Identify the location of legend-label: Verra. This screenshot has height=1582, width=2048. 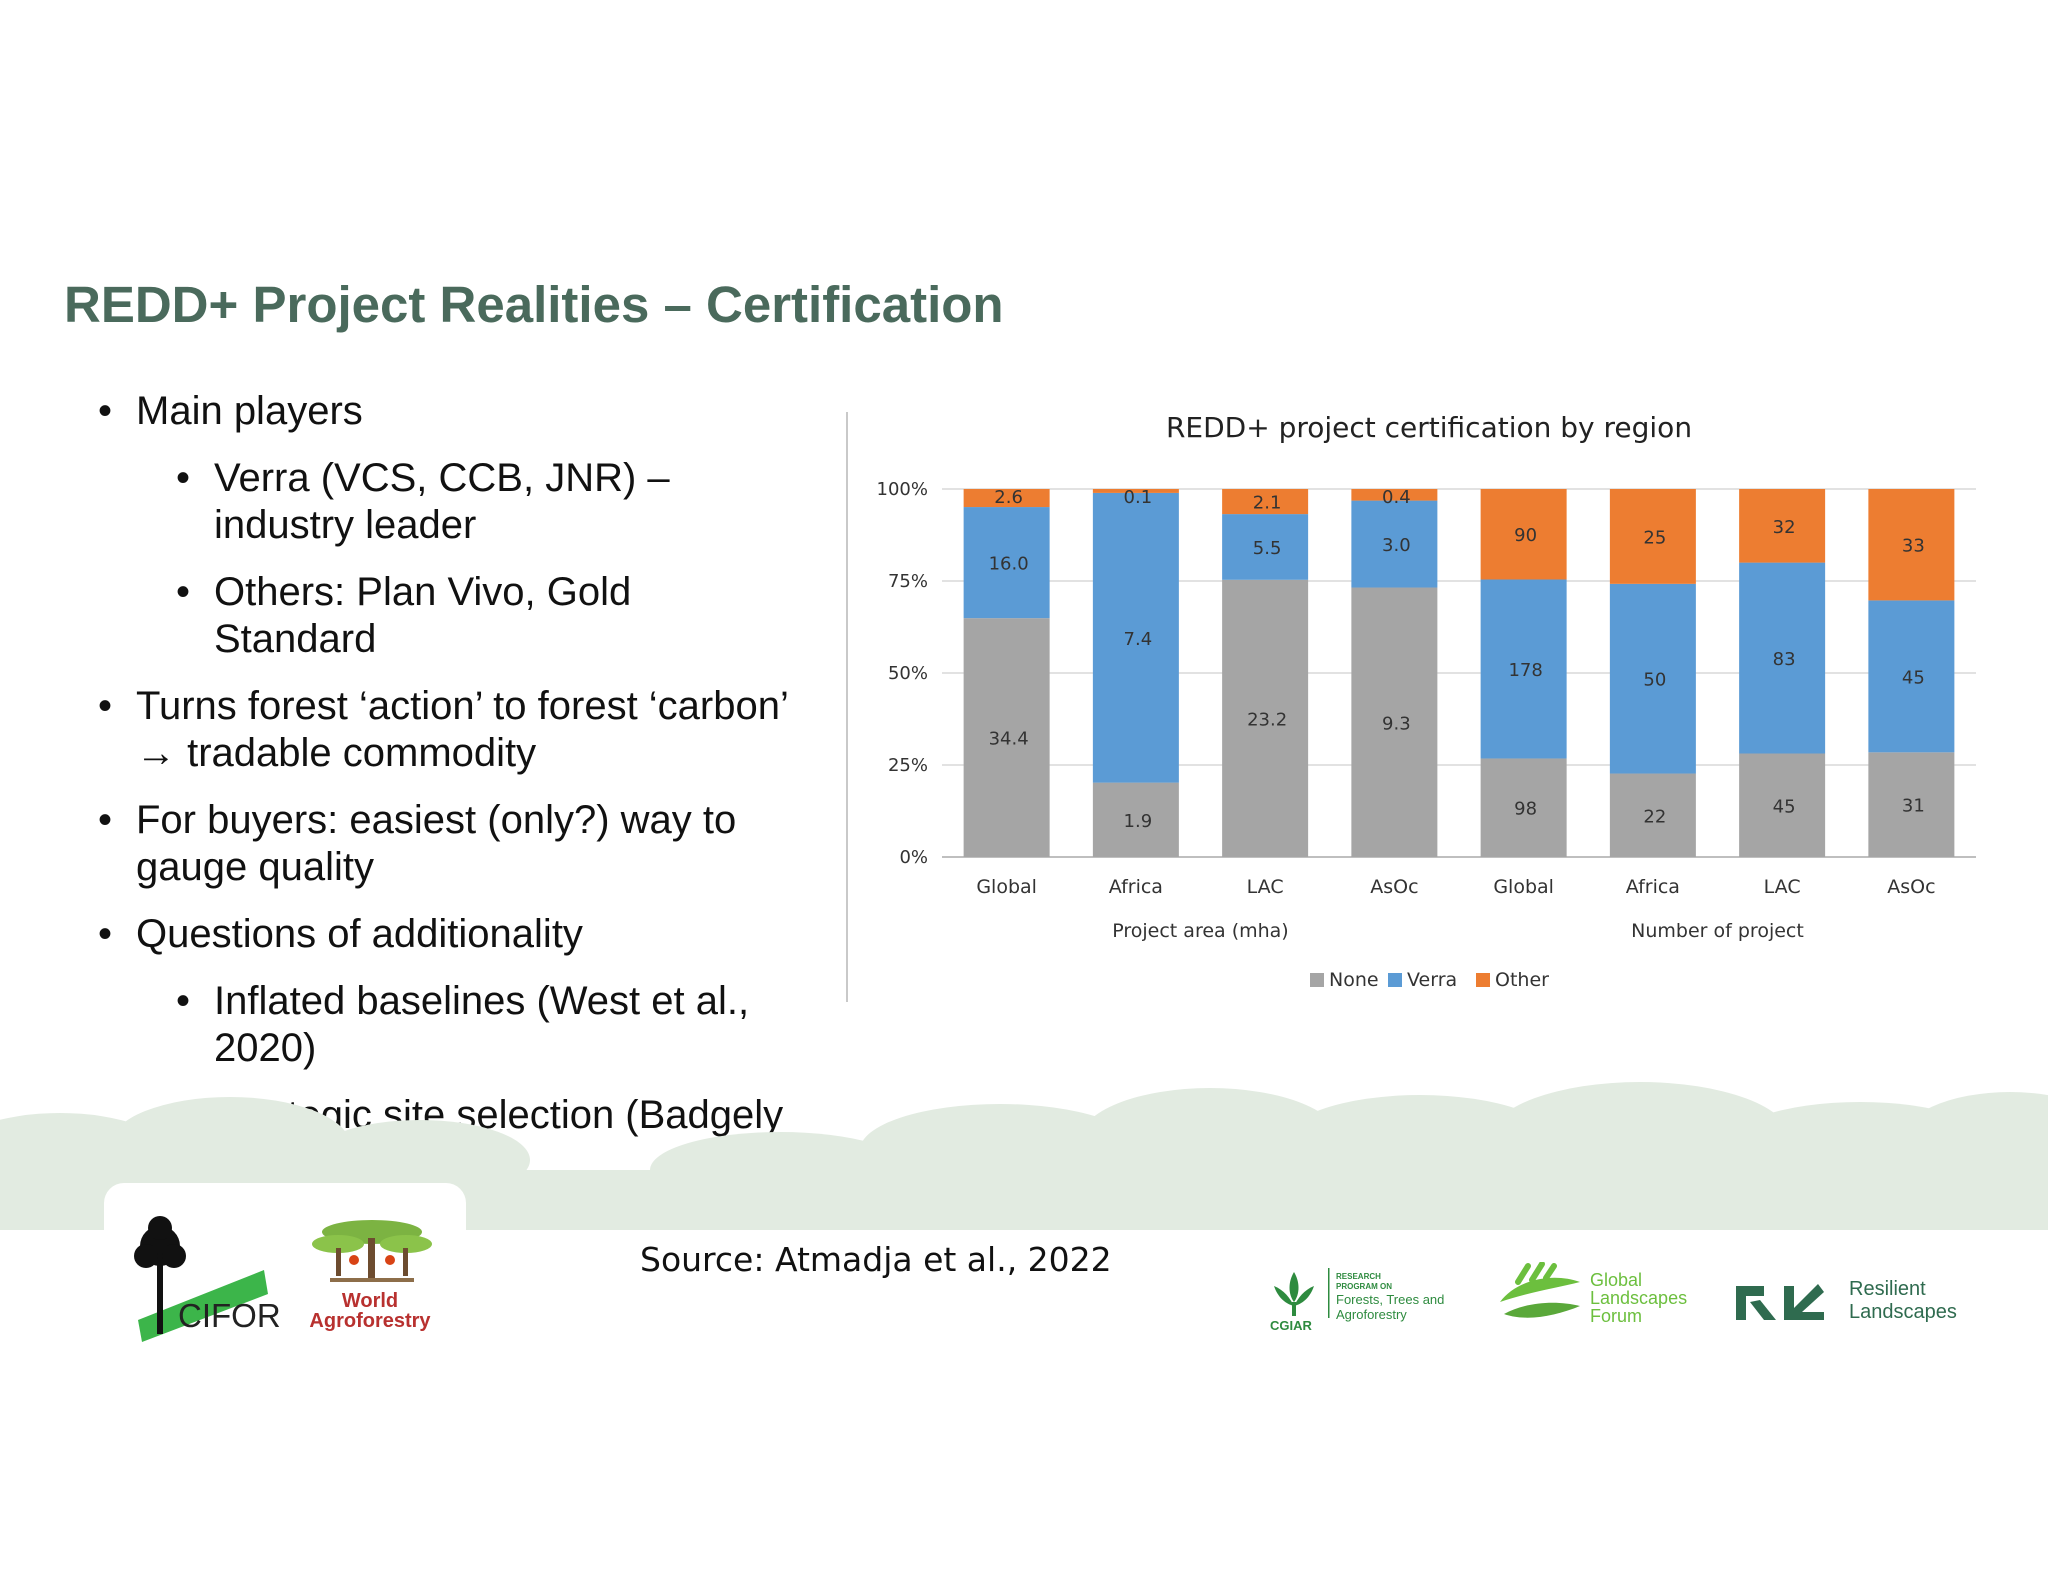
(1432, 980).